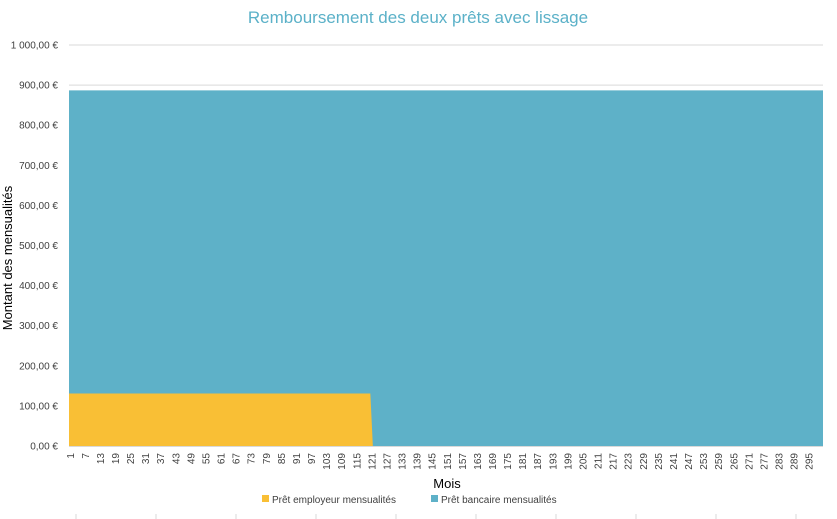 This screenshot has height=519, width=837. Describe the element at coordinates (719, 461) in the screenshot. I see `x-tick-label: 259` at that location.